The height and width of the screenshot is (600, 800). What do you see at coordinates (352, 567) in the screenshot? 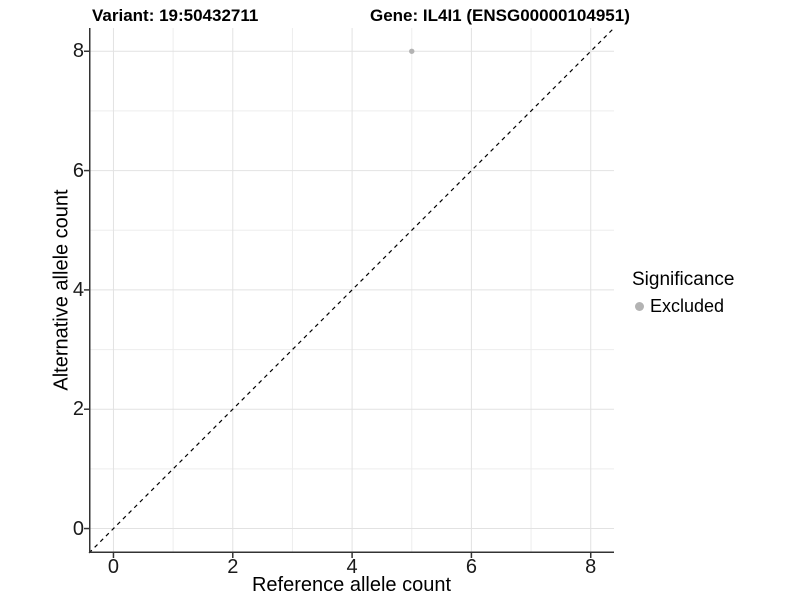
I see `x-tick-label: 4` at bounding box center [352, 567].